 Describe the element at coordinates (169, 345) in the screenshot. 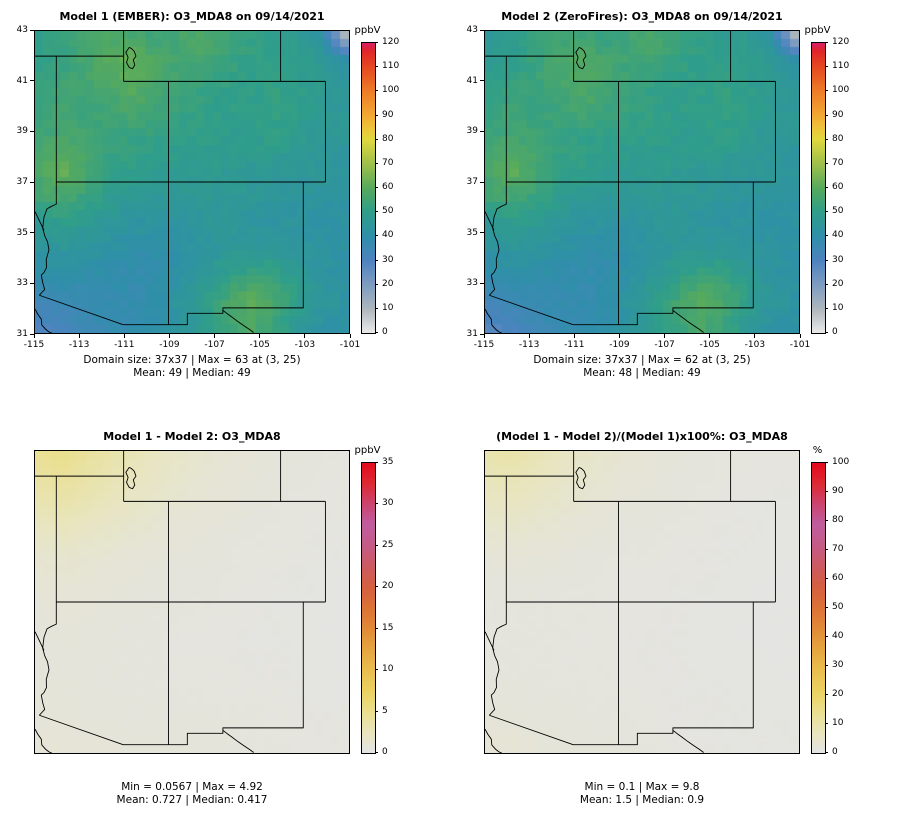

I see `x-axis-tick-label: -109` at that location.